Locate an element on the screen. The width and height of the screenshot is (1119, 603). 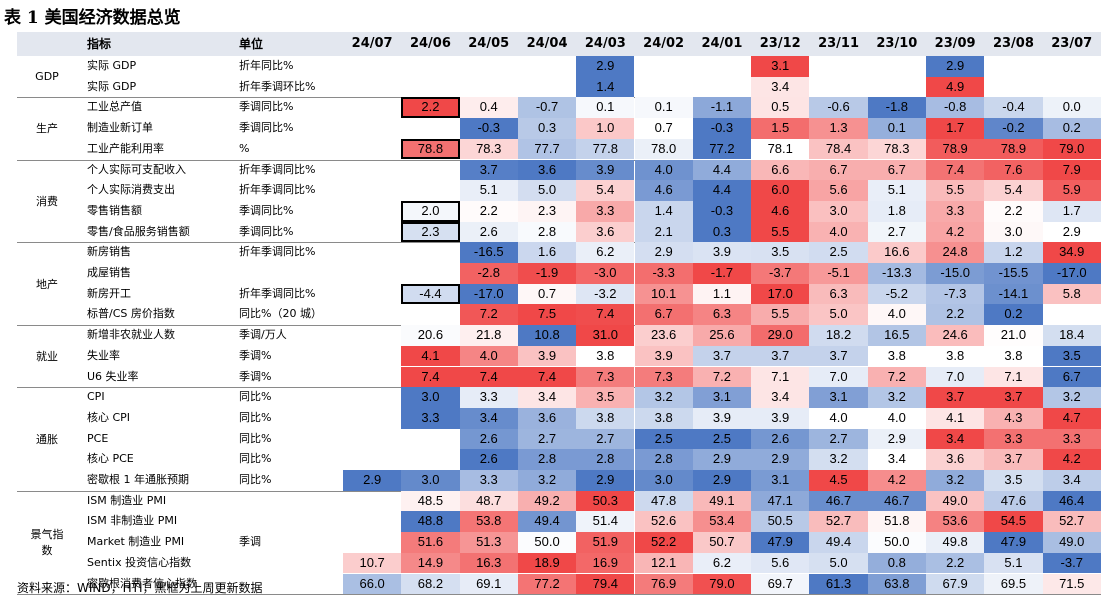
indicator-unit: 季调同比% is located at coordinates (266, 128).